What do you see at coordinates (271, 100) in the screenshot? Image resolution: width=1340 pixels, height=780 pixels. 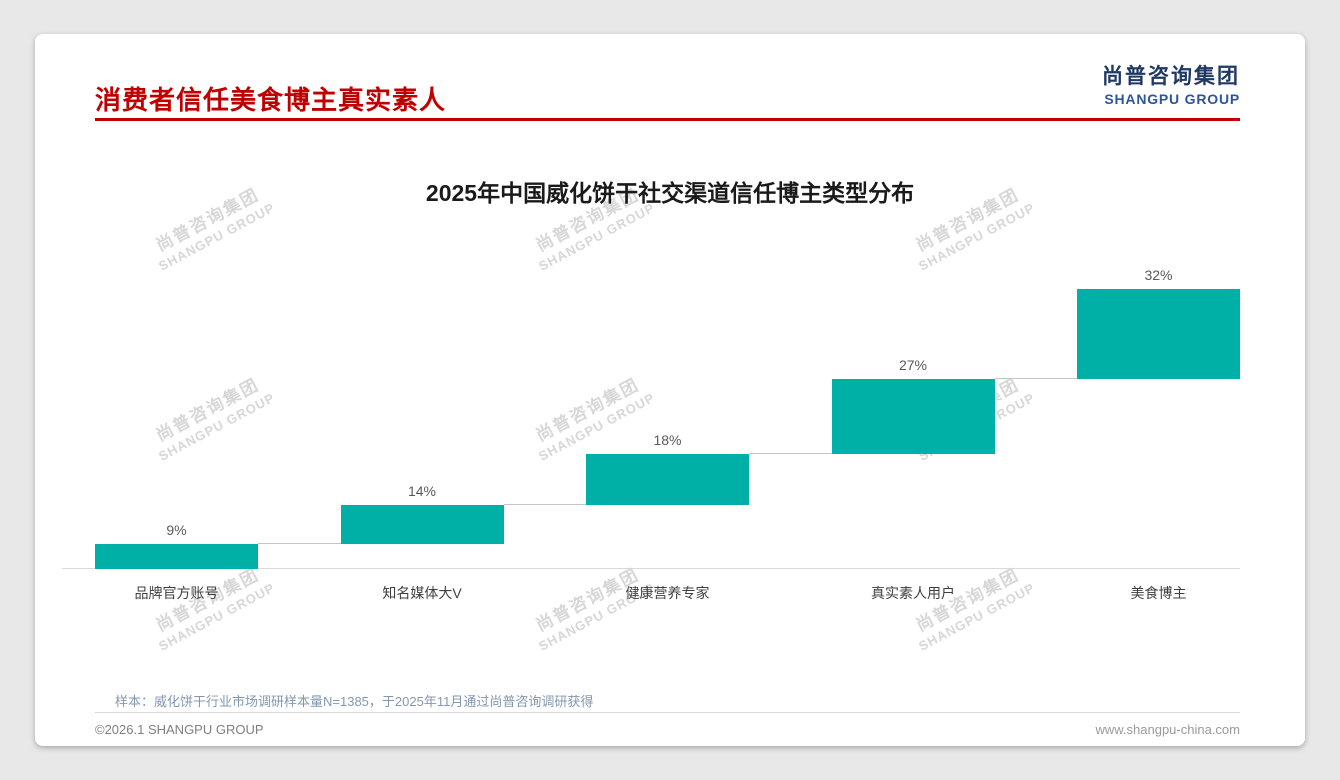 I see `page-title: 消费者信任美食博主真实素人` at bounding box center [271, 100].